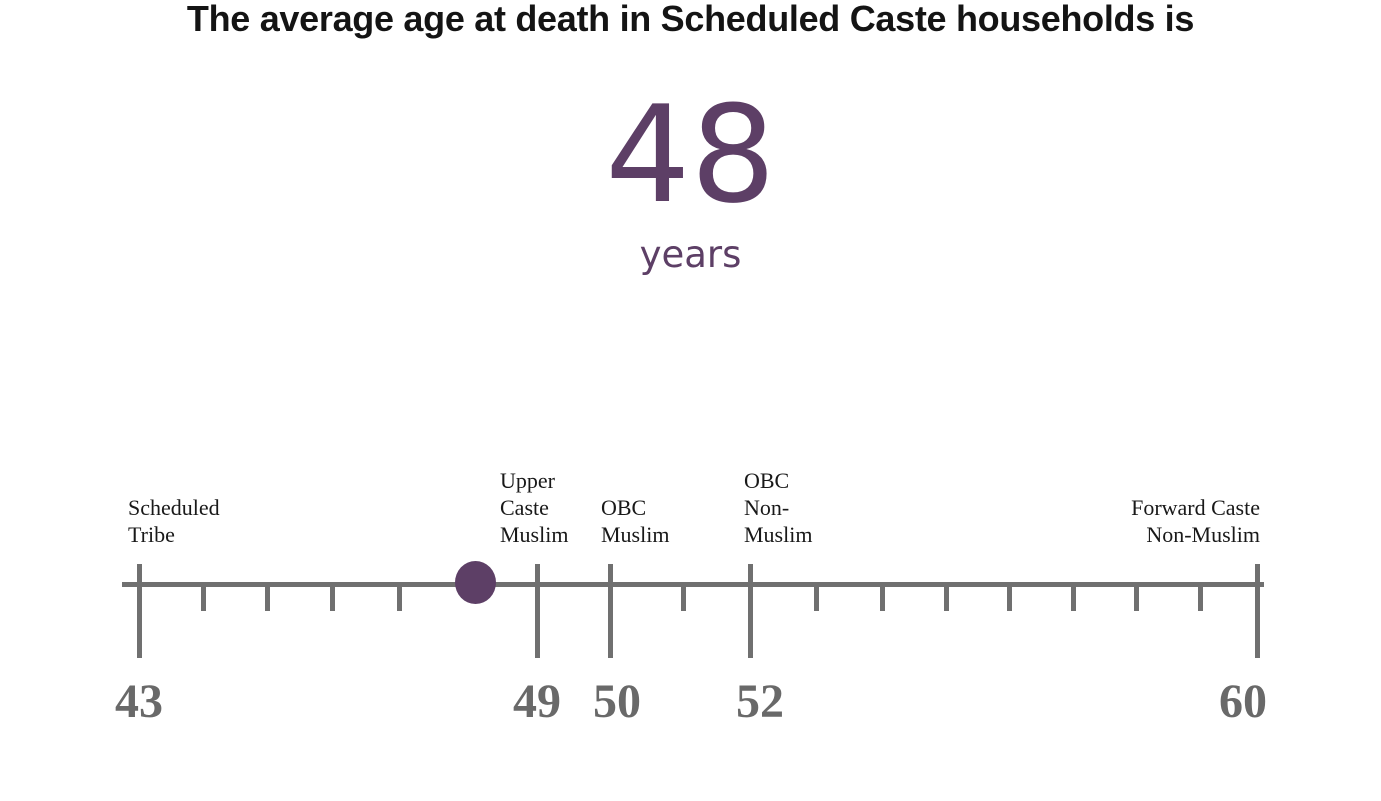 The image size is (1381, 801). What do you see at coordinates (617, 701) in the screenshot?
I see `axis-tick-number: 50` at bounding box center [617, 701].